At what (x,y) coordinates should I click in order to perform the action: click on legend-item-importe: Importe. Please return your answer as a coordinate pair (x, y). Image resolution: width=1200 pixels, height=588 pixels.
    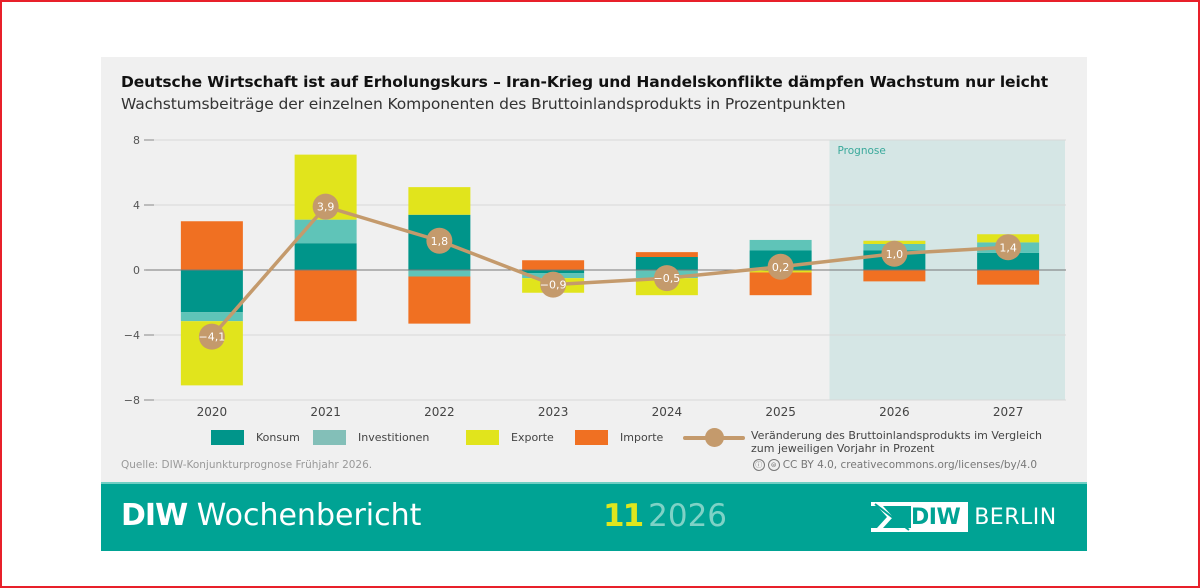
    Looking at the image, I should click on (619, 437).